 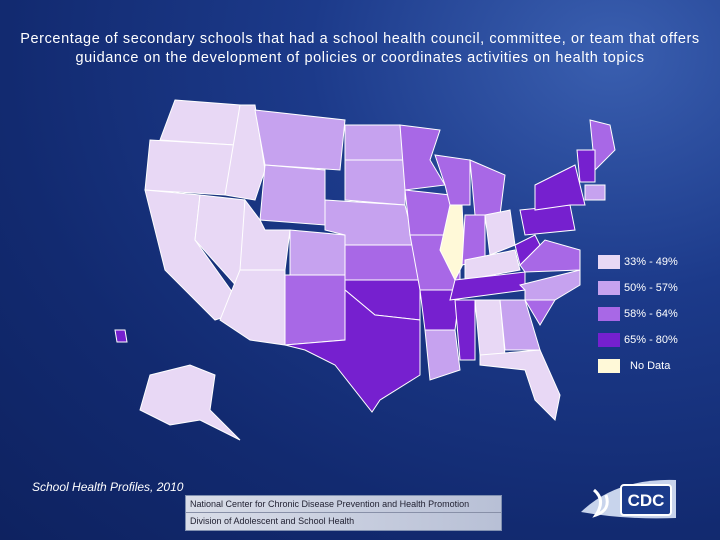 I want to click on legend-label: 58% - 64%, so click(x=651, y=314).